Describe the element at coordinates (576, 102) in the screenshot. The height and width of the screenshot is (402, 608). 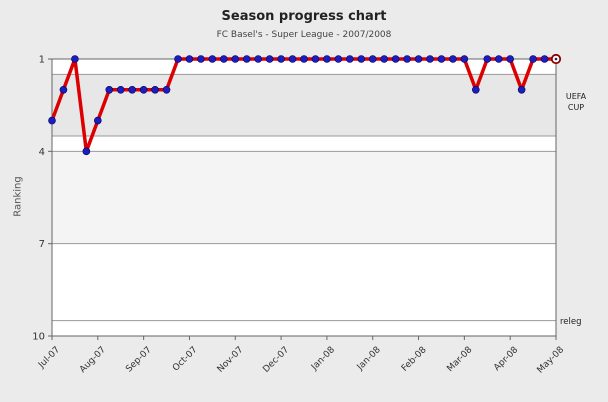
I see `uefa-cup-zone-label: UEFA CUP` at that location.